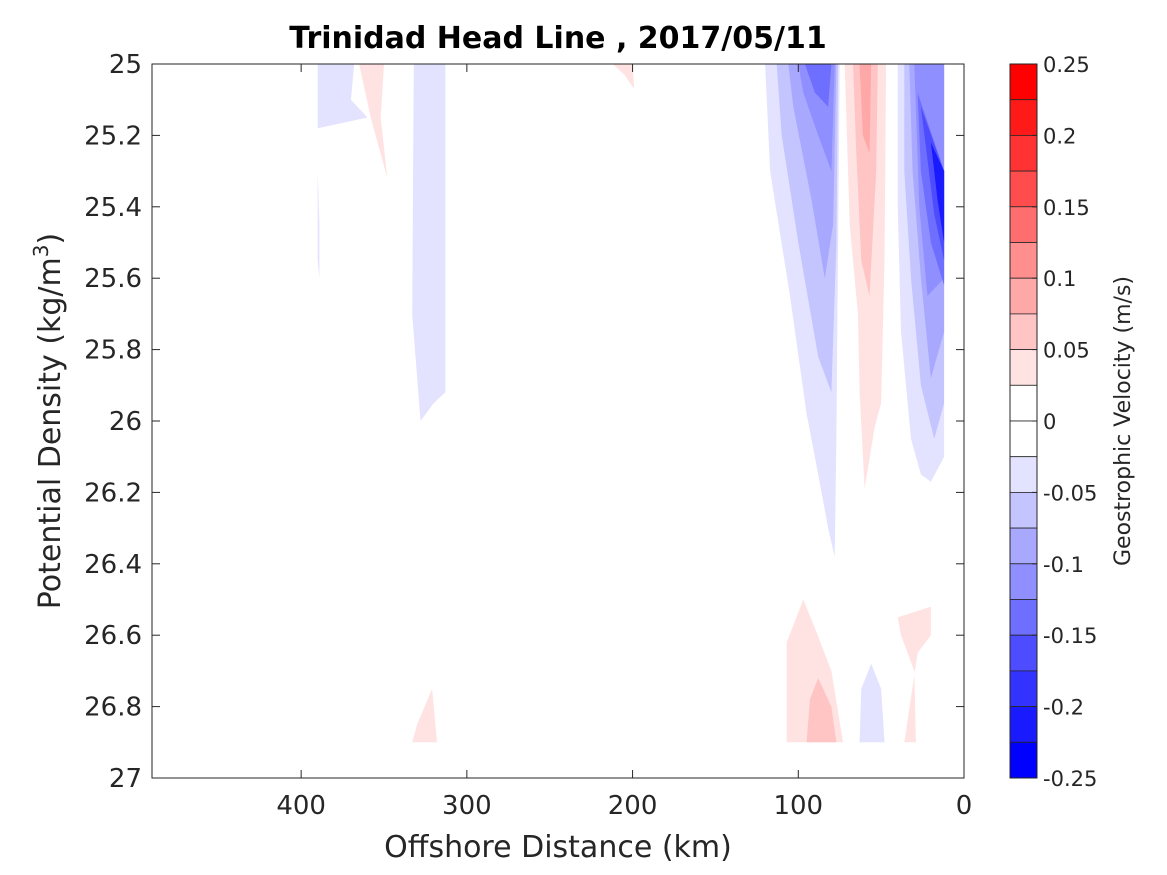 This screenshot has height=875, width=1167. Describe the element at coordinates (1049, 422) in the screenshot. I see `colorbar-tick-label: 0` at that location.